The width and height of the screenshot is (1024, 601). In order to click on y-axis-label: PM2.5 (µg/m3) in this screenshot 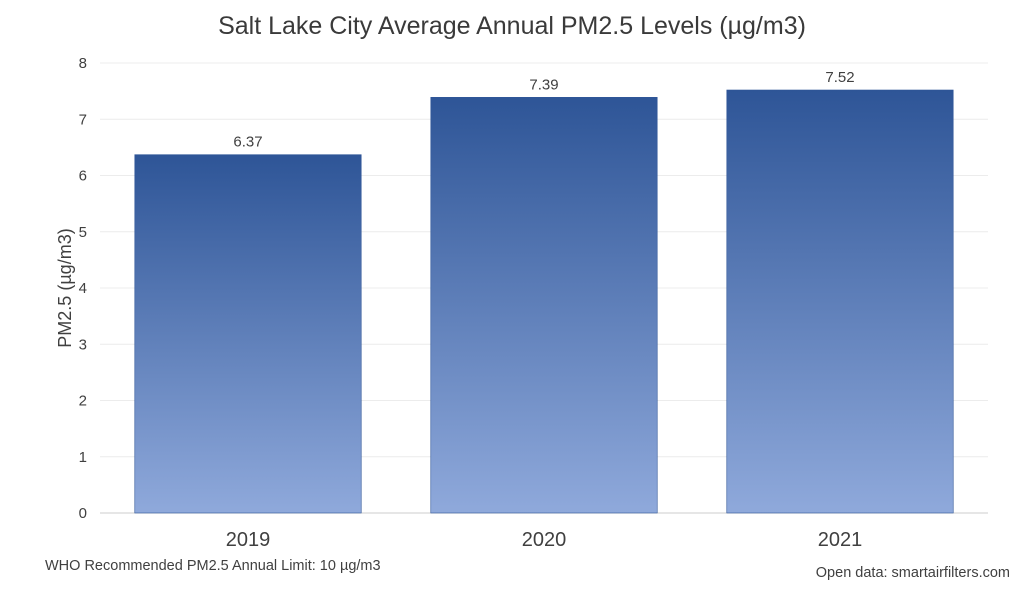, I will do `click(65, 287)`.